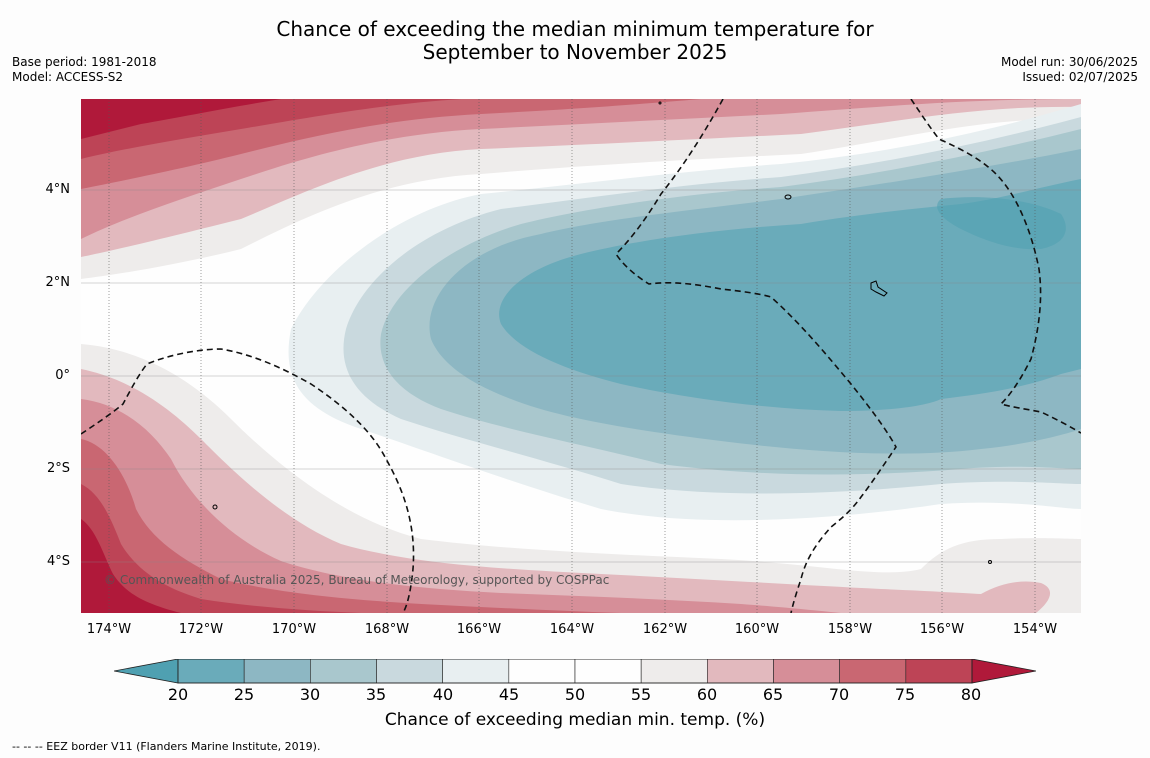 Image resolution: width=1150 pixels, height=758 pixels. What do you see at coordinates (58, 282) in the screenshot?
I see `lat-label-2n: 2°N` at bounding box center [58, 282].